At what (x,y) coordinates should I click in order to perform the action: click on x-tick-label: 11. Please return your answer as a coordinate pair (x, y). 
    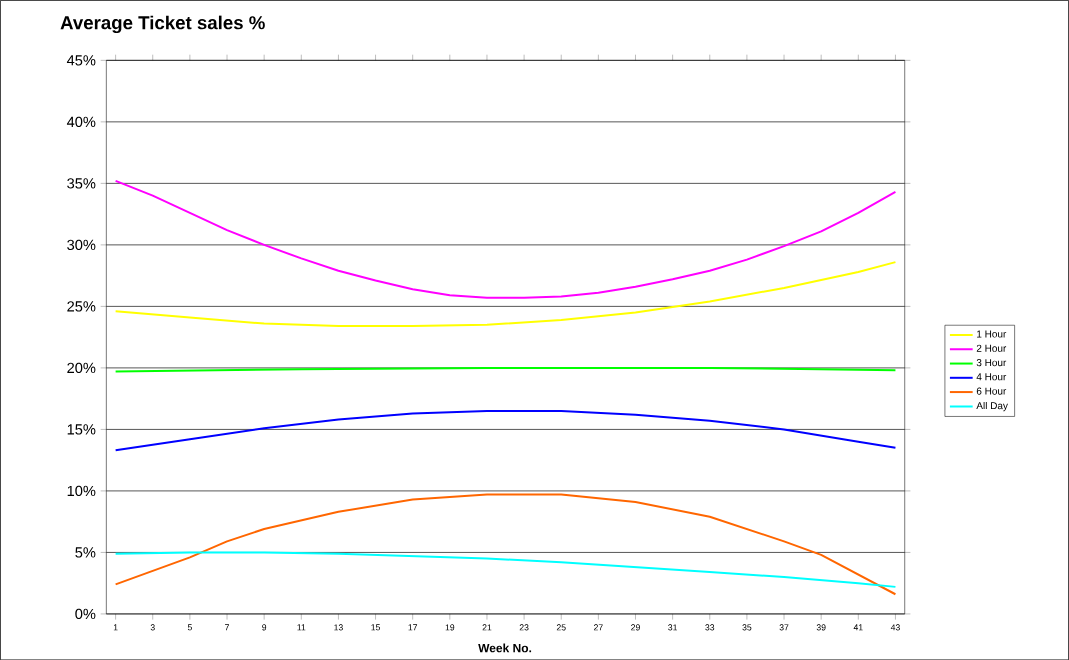
    Looking at the image, I should click on (301, 627).